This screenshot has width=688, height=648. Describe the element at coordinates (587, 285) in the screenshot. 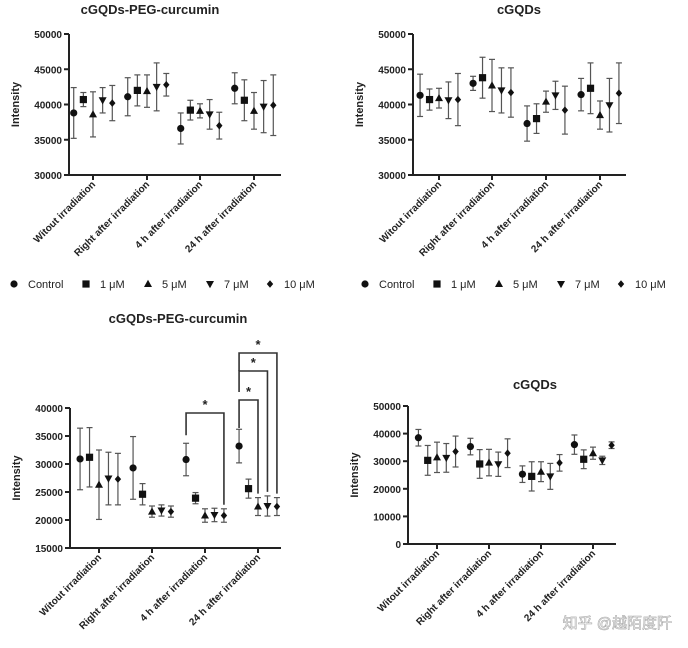

I see `legend-label: 7 μM` at that location.